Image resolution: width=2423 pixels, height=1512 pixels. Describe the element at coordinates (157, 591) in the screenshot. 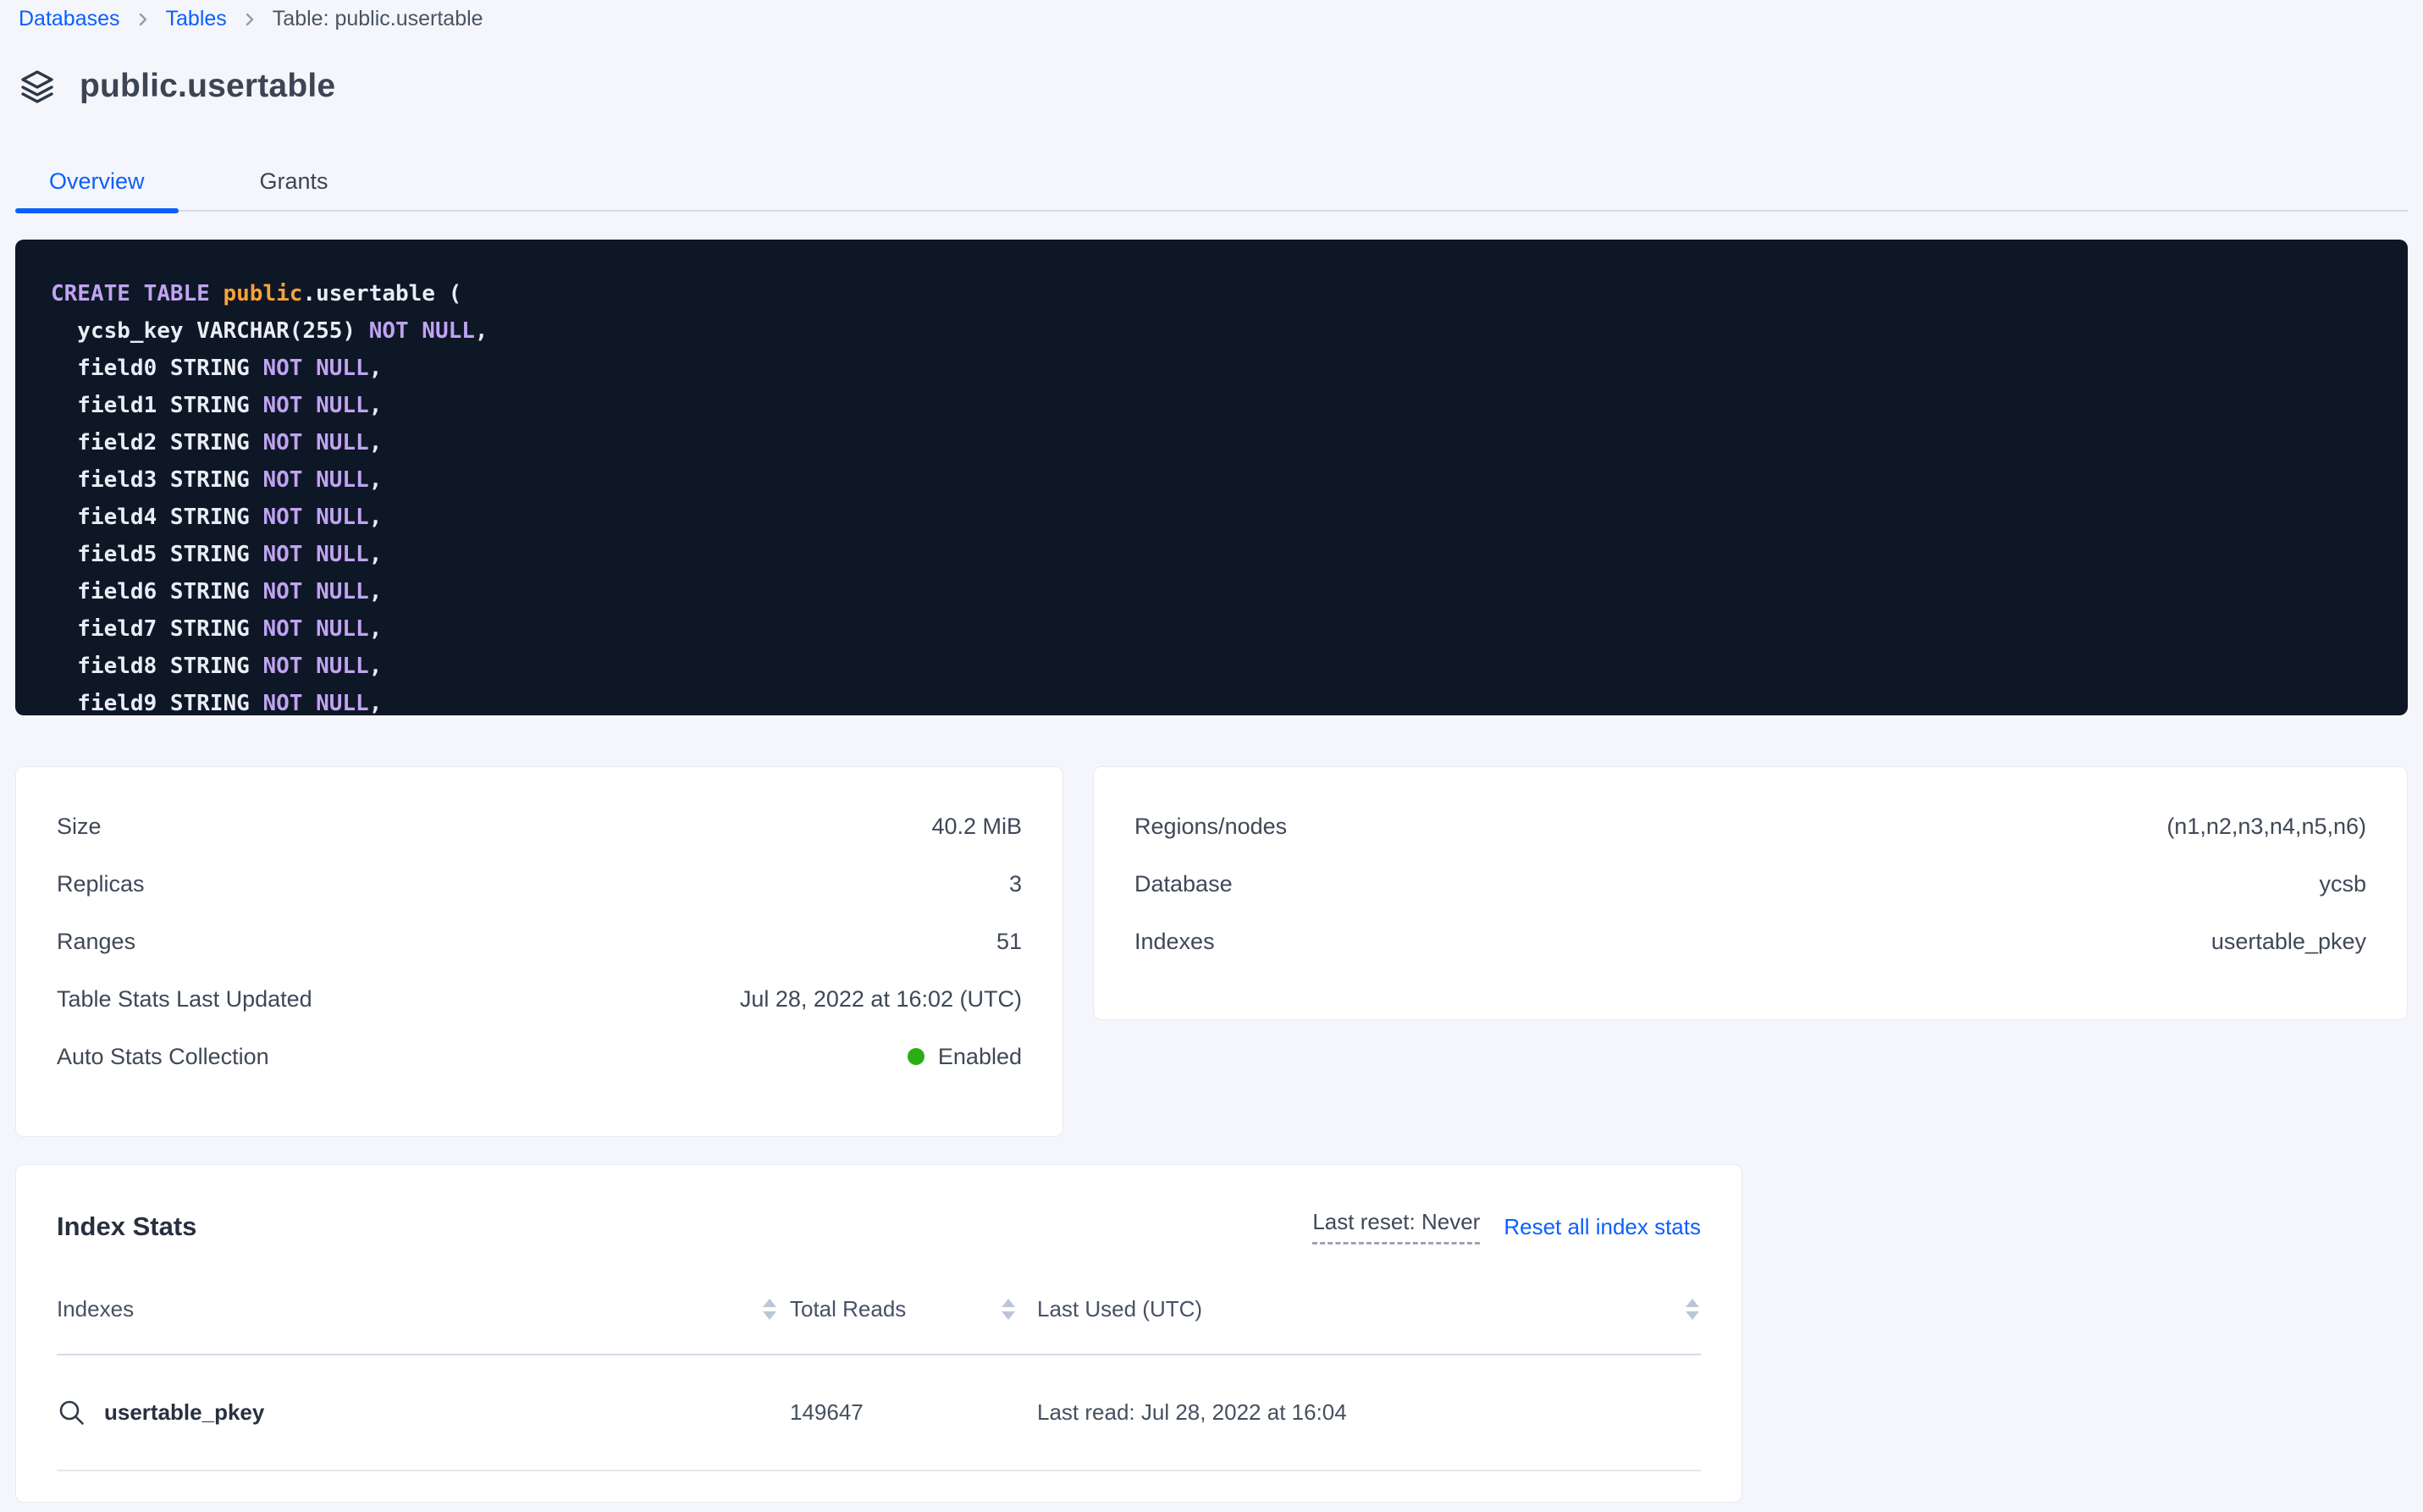

I see `sql-text: field6 STRING` at that location.